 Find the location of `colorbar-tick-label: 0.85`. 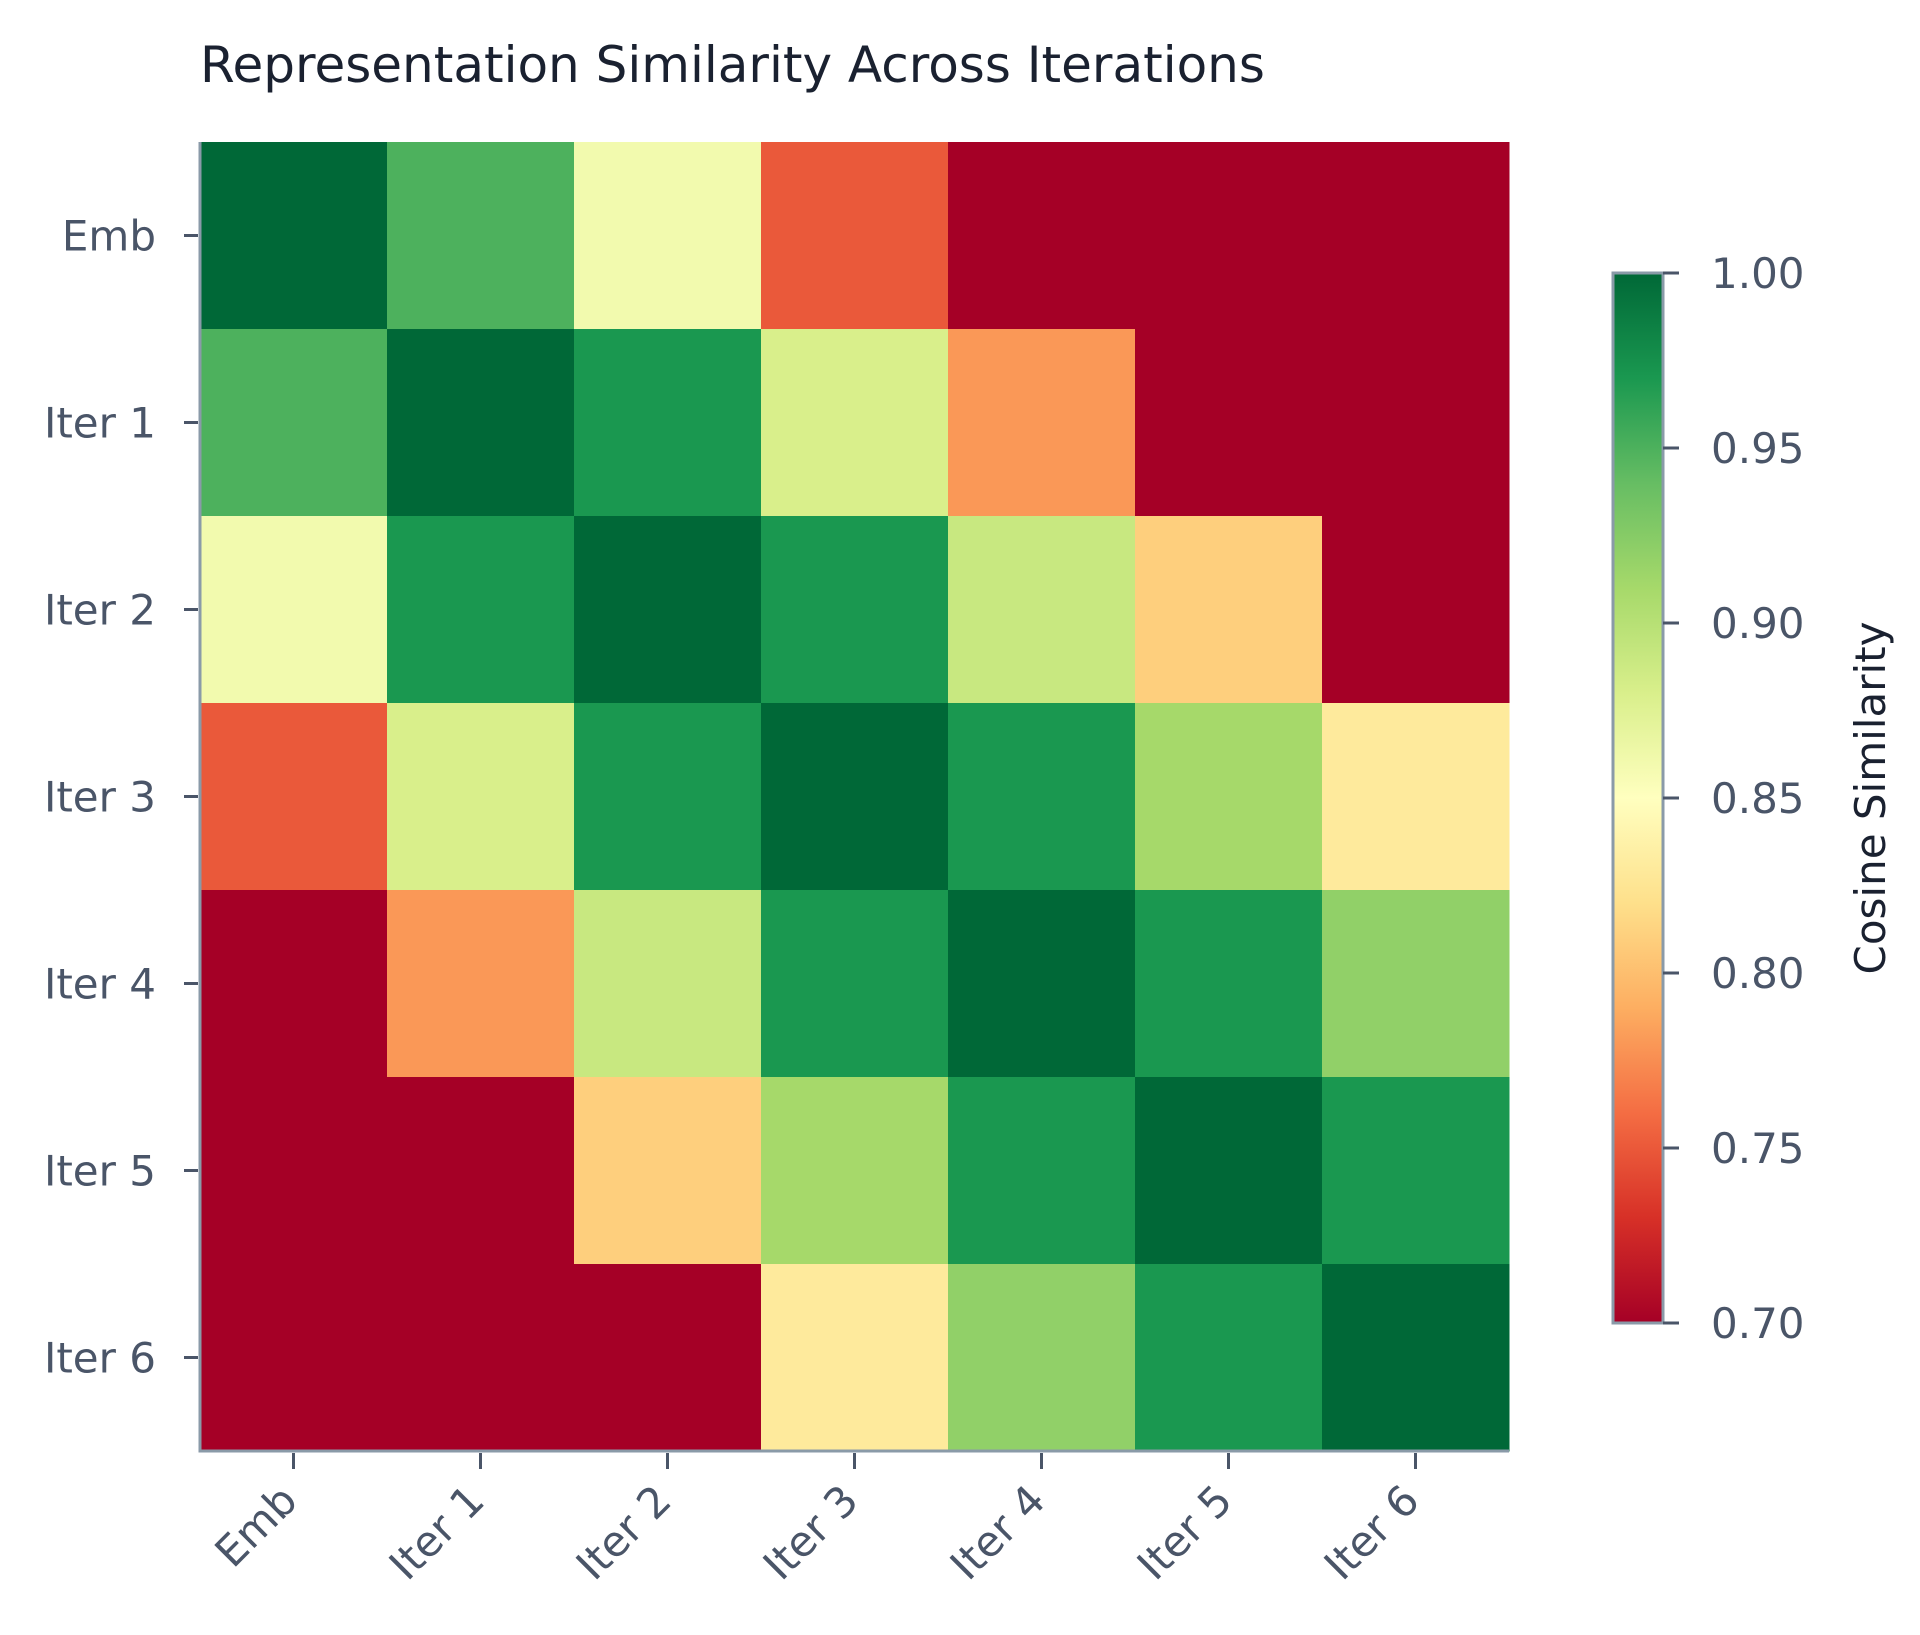

colorbar-tick-label: 0.85 is located at coordinates (1758, 798).